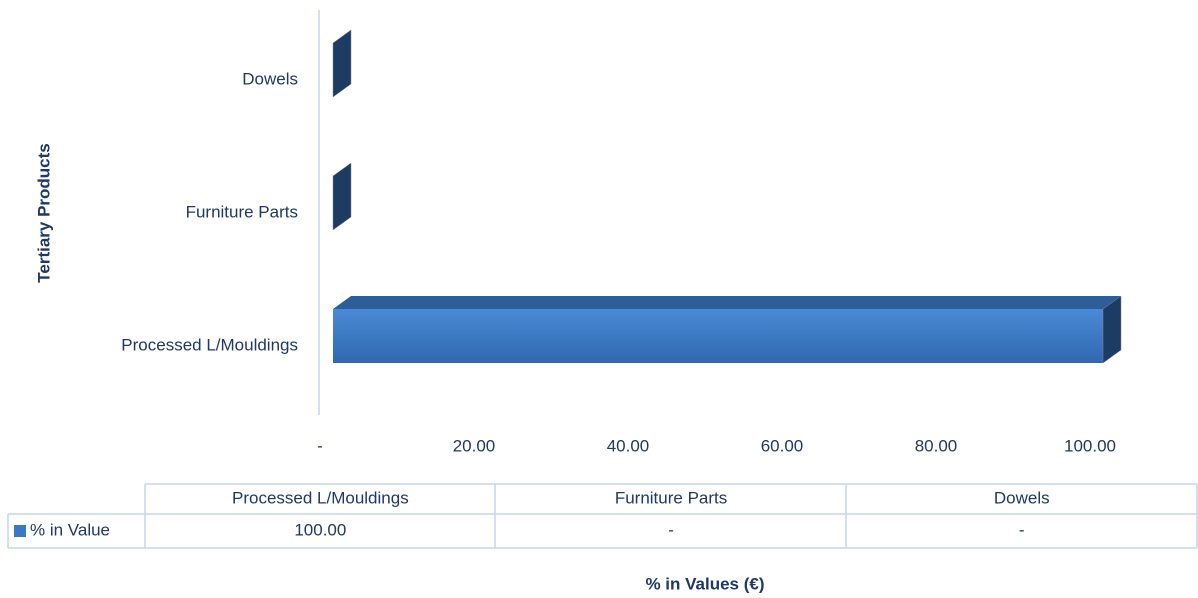 This screenshot has height=598, width=1198. Describe the element at coordinates (474, 445) in the screenshot. I see `x-tick-label: 20.00` at that location.